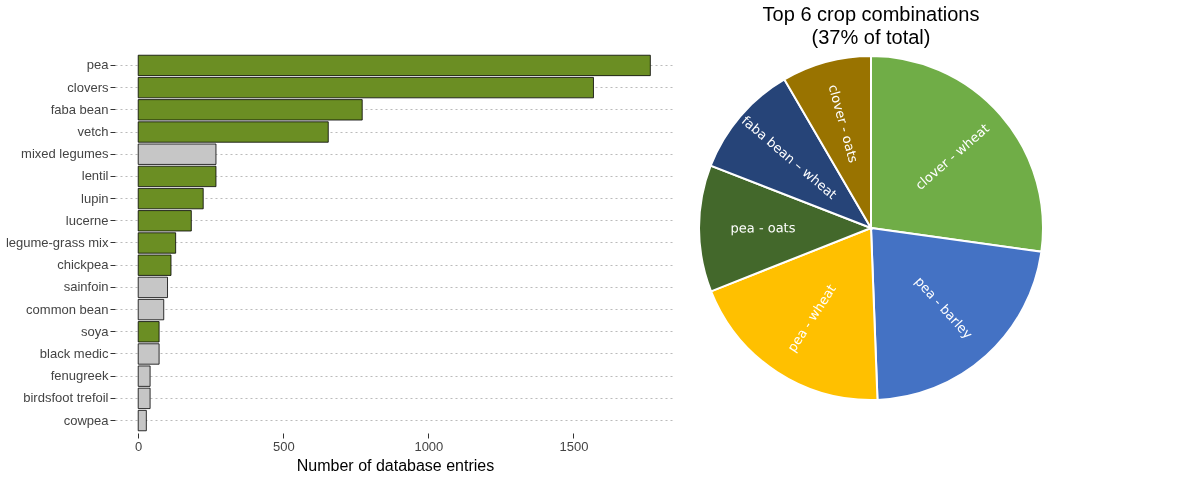 The image size is (1181, 490). Describe the element at coordinates (395, 465) in the screenshot. I see `x-axis-title: Number of database entries` at that location.